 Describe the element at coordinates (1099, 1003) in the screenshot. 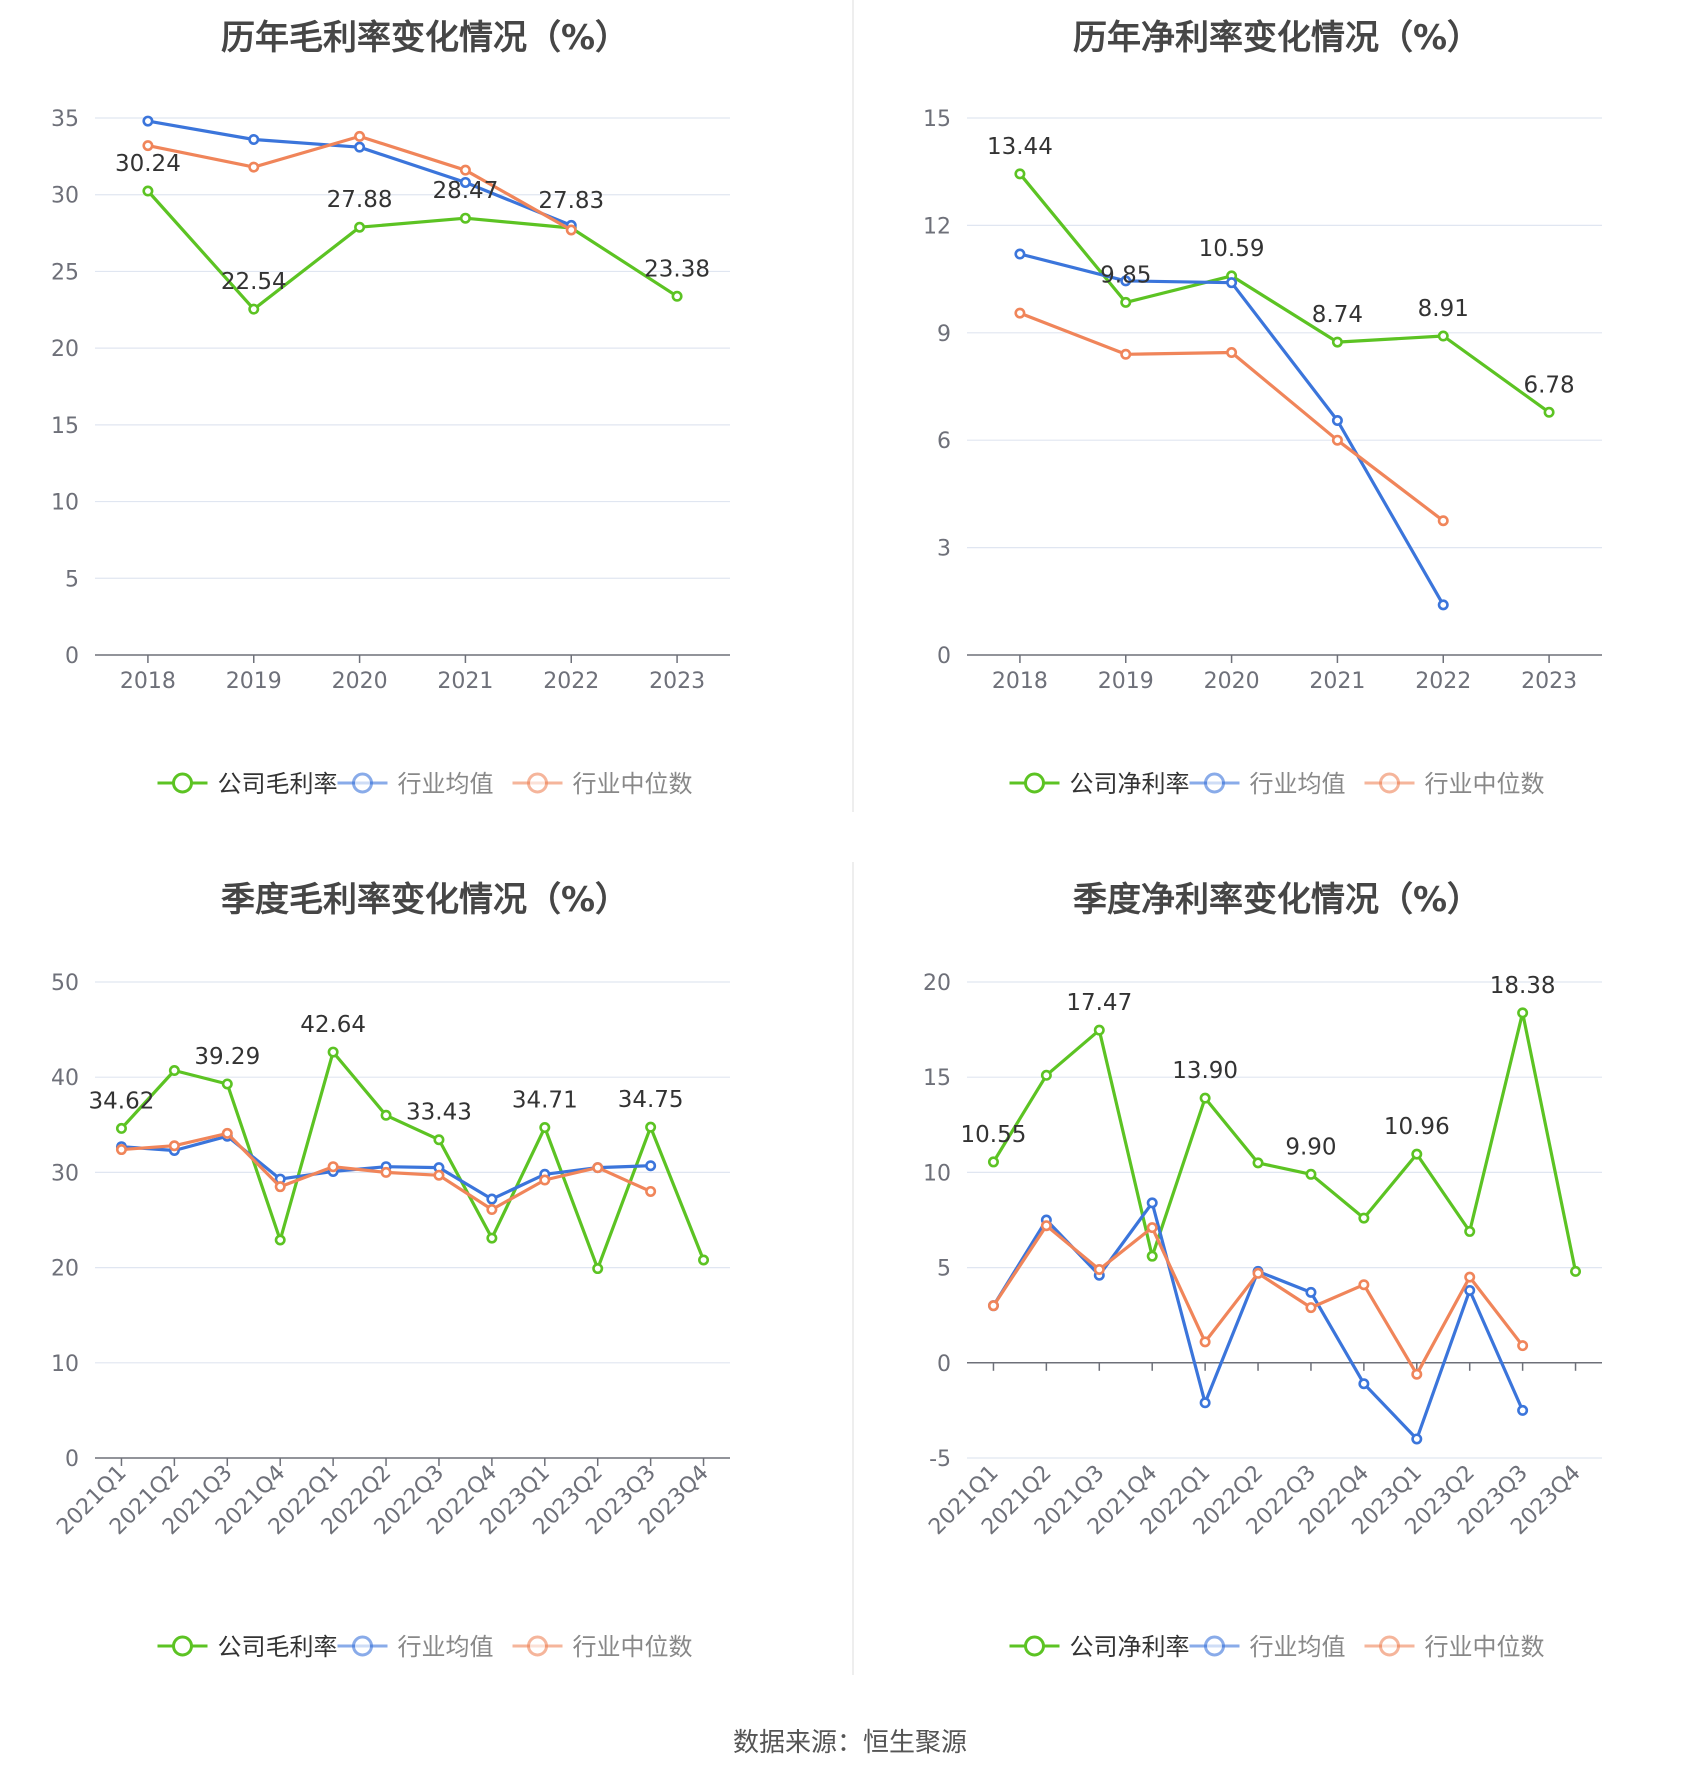

I see `data-label: 17.47` at that location.